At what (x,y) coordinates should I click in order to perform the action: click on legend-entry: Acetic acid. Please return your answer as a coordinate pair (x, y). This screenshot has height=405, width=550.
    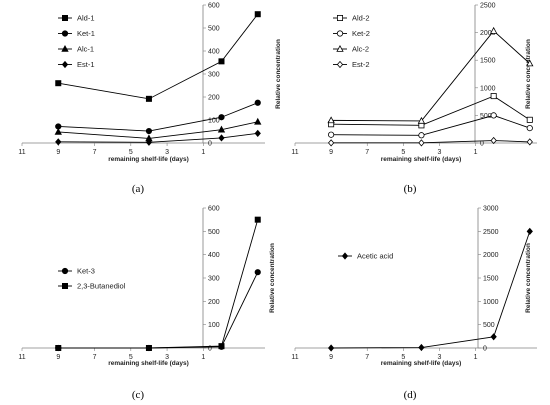
    Looking at the image, I should click on (365, 256).